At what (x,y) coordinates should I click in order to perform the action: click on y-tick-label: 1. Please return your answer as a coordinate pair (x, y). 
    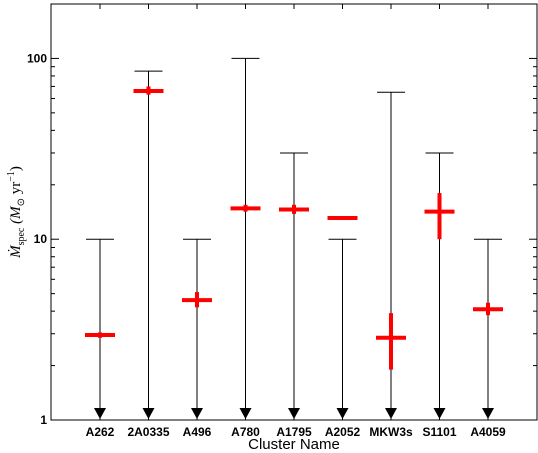
    Looking at the image, I should click on (43, 420).